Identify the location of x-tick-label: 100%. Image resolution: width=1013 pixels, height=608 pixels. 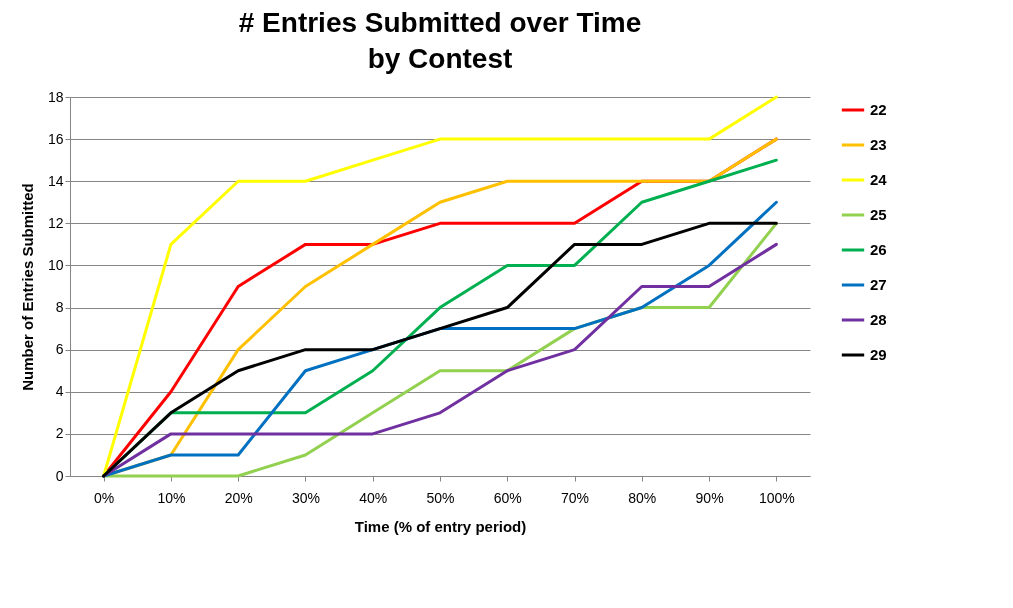
(776, 497).